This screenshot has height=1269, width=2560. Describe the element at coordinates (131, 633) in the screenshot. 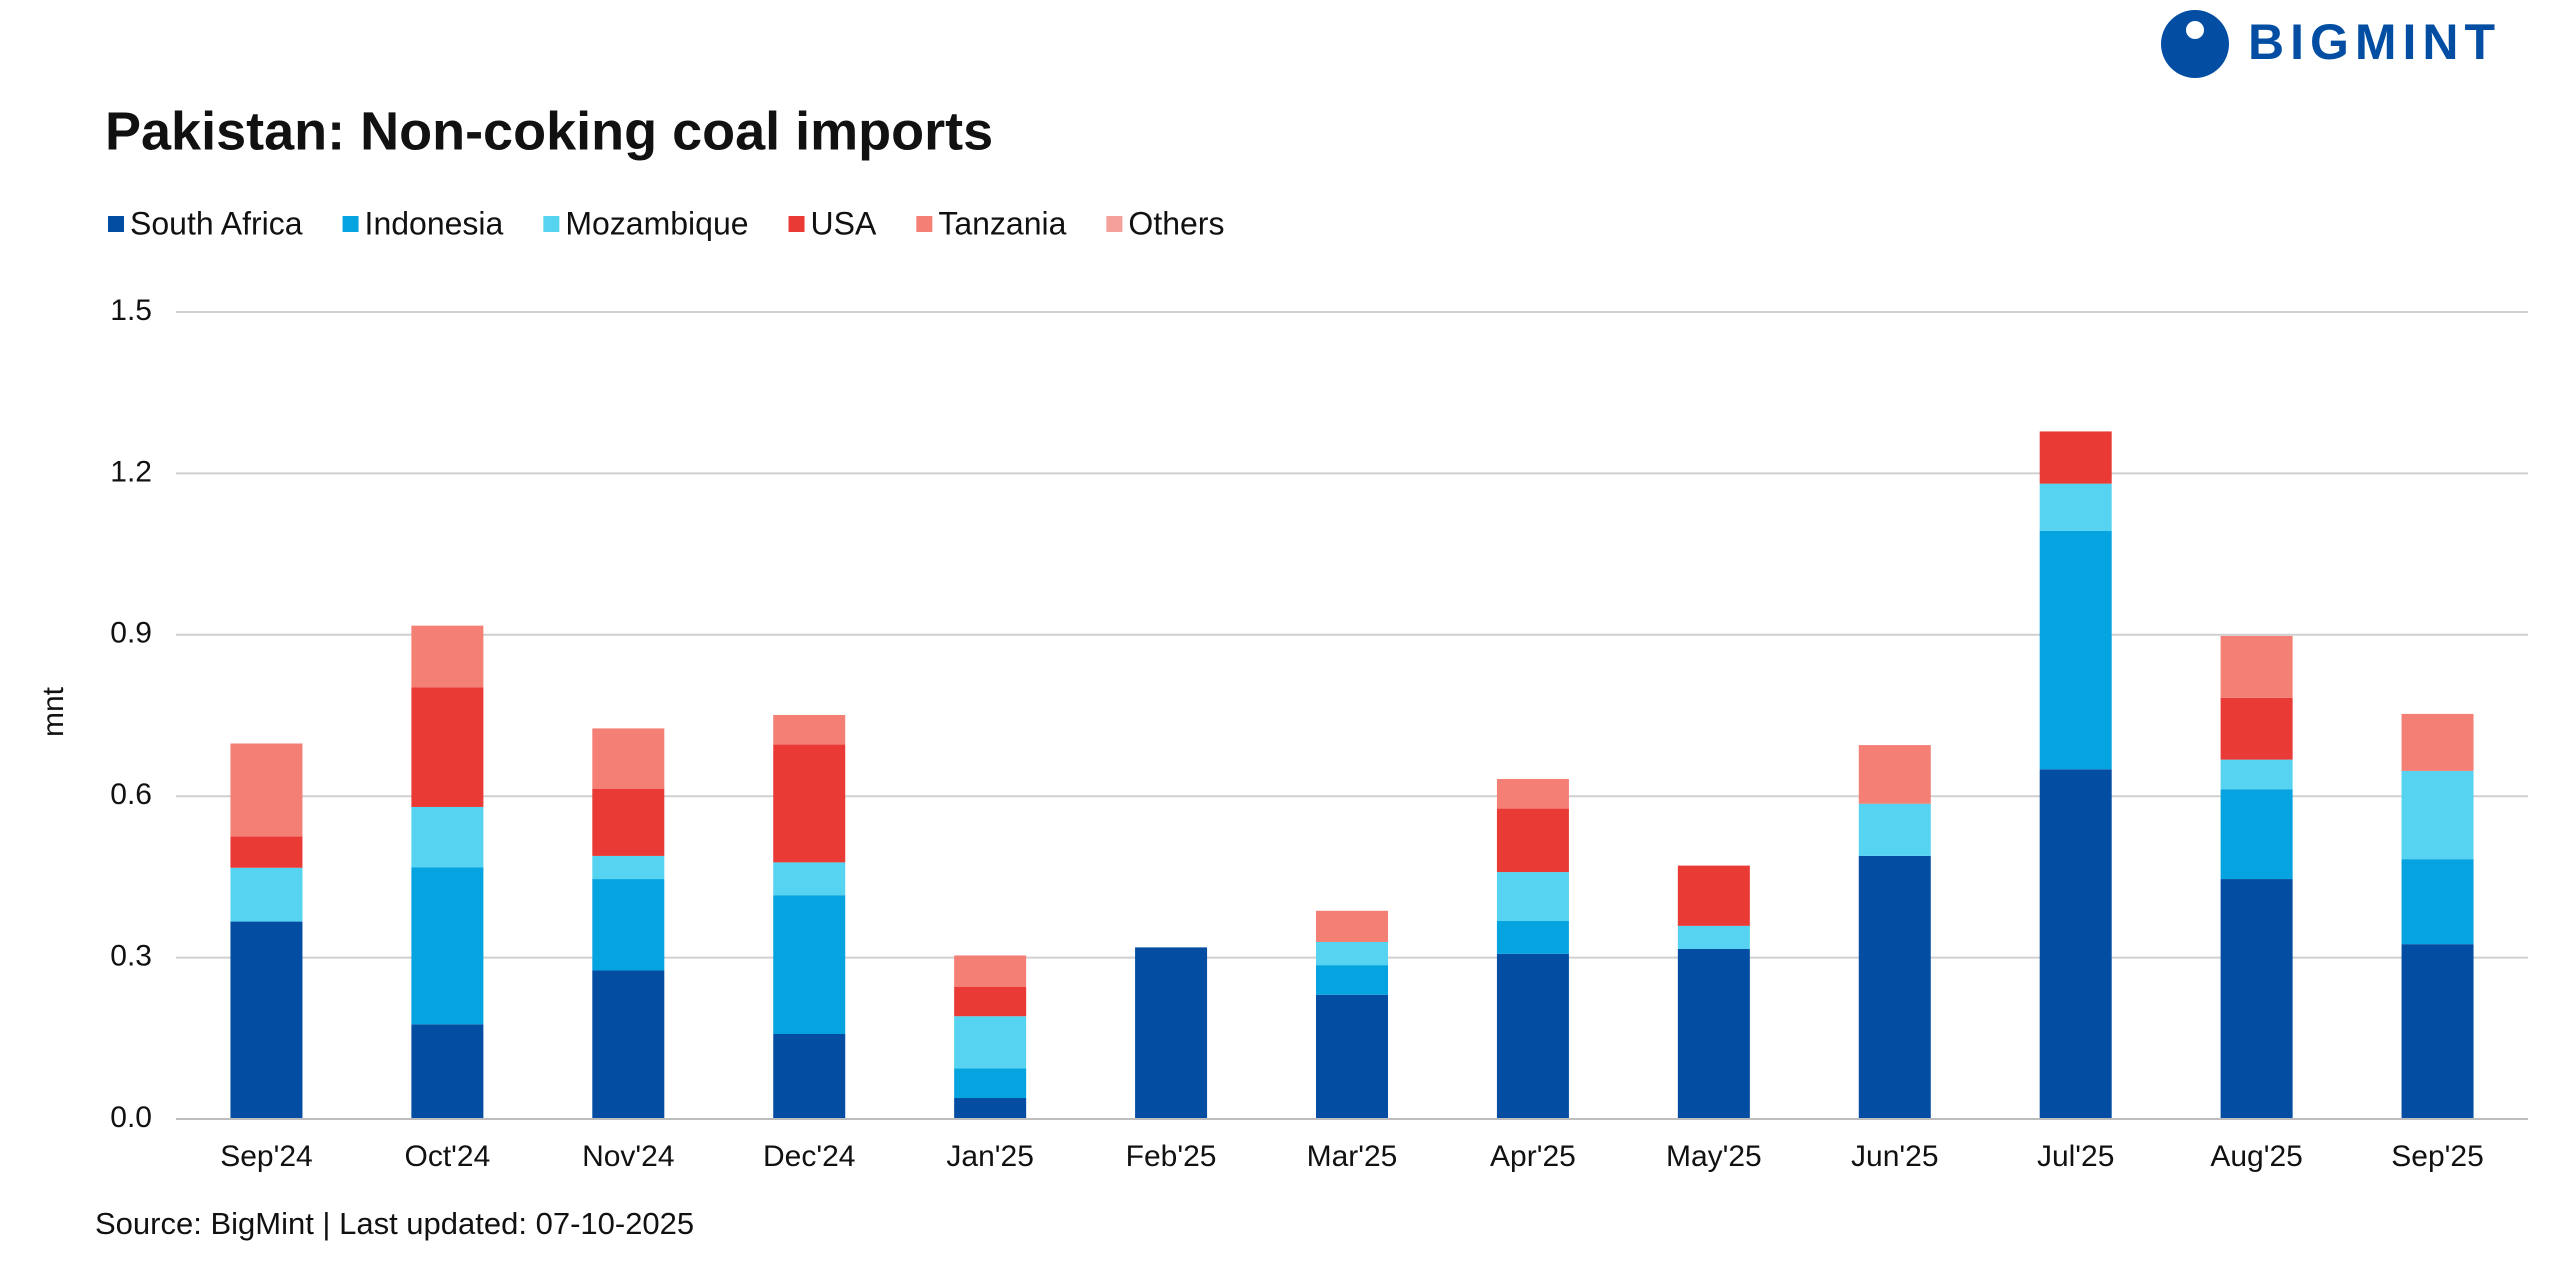

I see `y-tick-label: 0.9` at that location.